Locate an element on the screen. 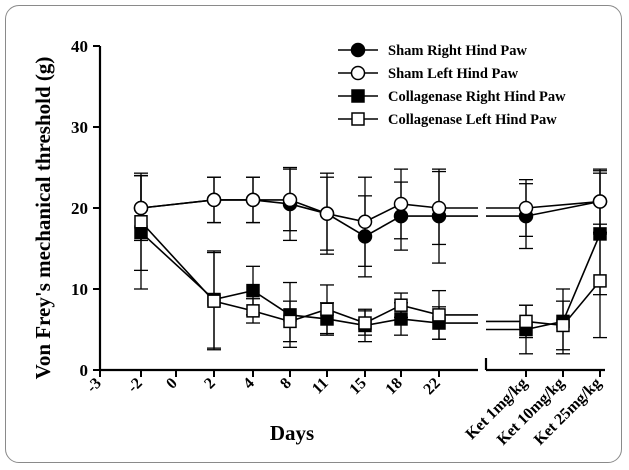 This screenshot has width=629, height=470. legend-label: Collagenase Left Hind Paw is located at coordinates (472, 120).